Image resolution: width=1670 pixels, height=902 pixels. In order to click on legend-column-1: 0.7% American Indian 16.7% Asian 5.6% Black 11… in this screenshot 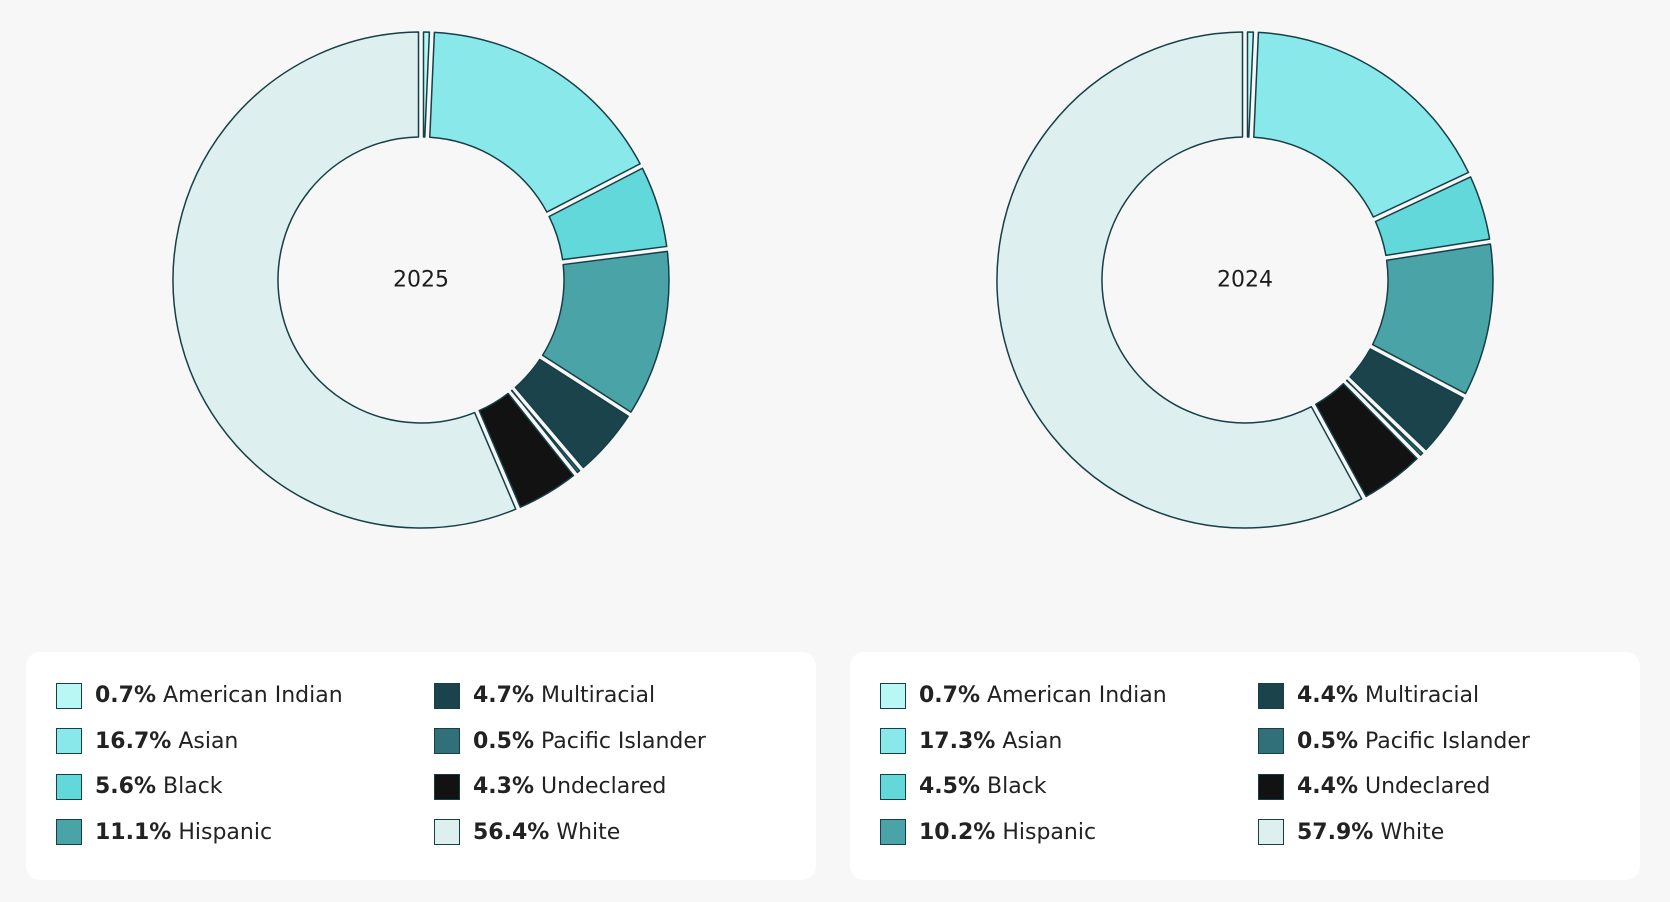, I will do `click(199, 773)`.